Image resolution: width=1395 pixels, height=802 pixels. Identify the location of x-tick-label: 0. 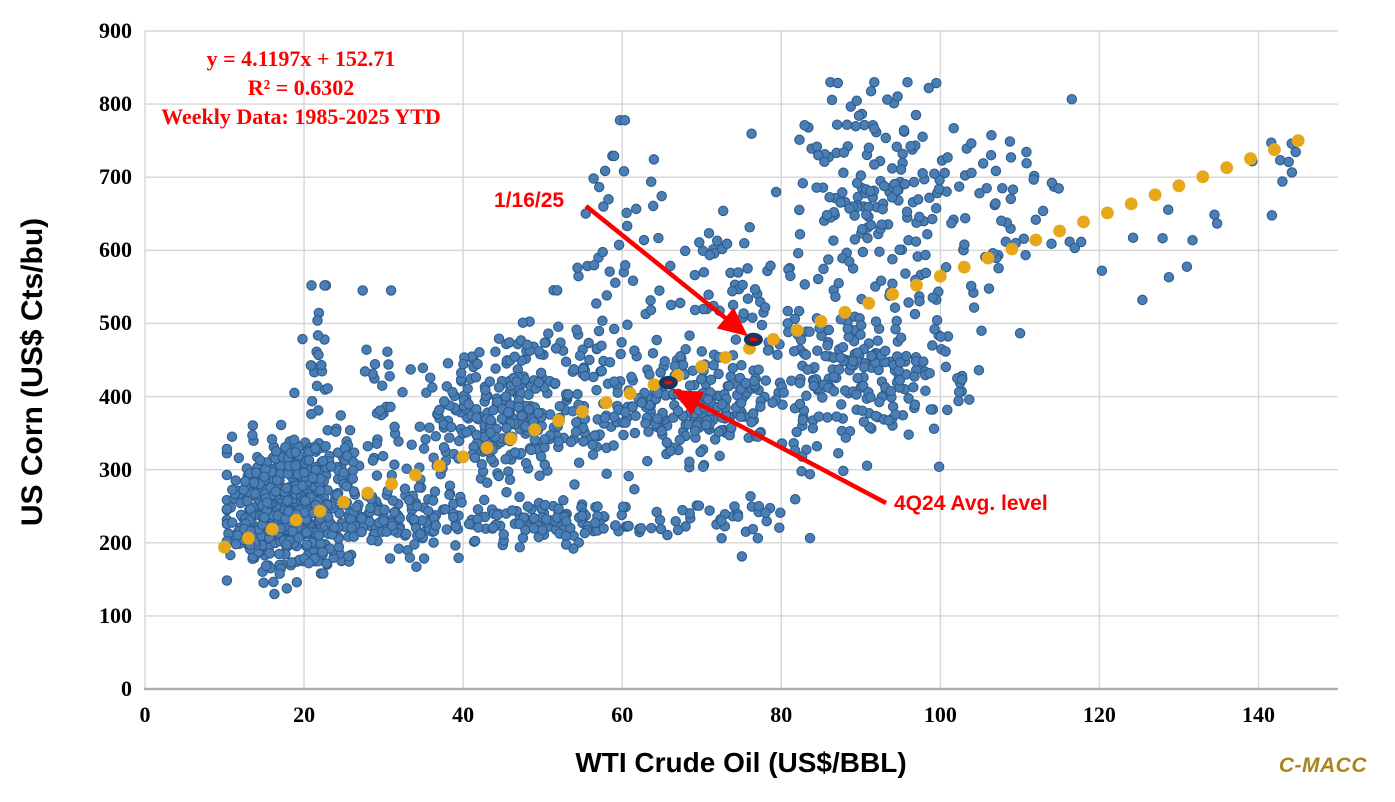
(145, 714).